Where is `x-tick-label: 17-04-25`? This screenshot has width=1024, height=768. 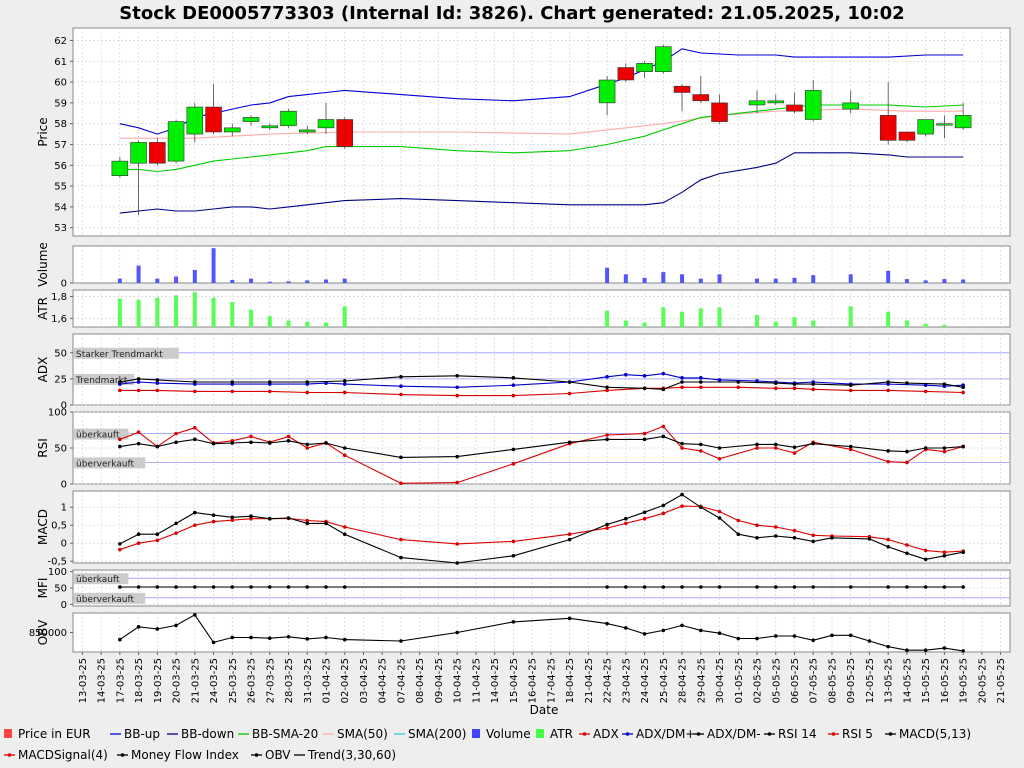
x-tick-label: 17-04-25 is located at coordinates (551, 680).